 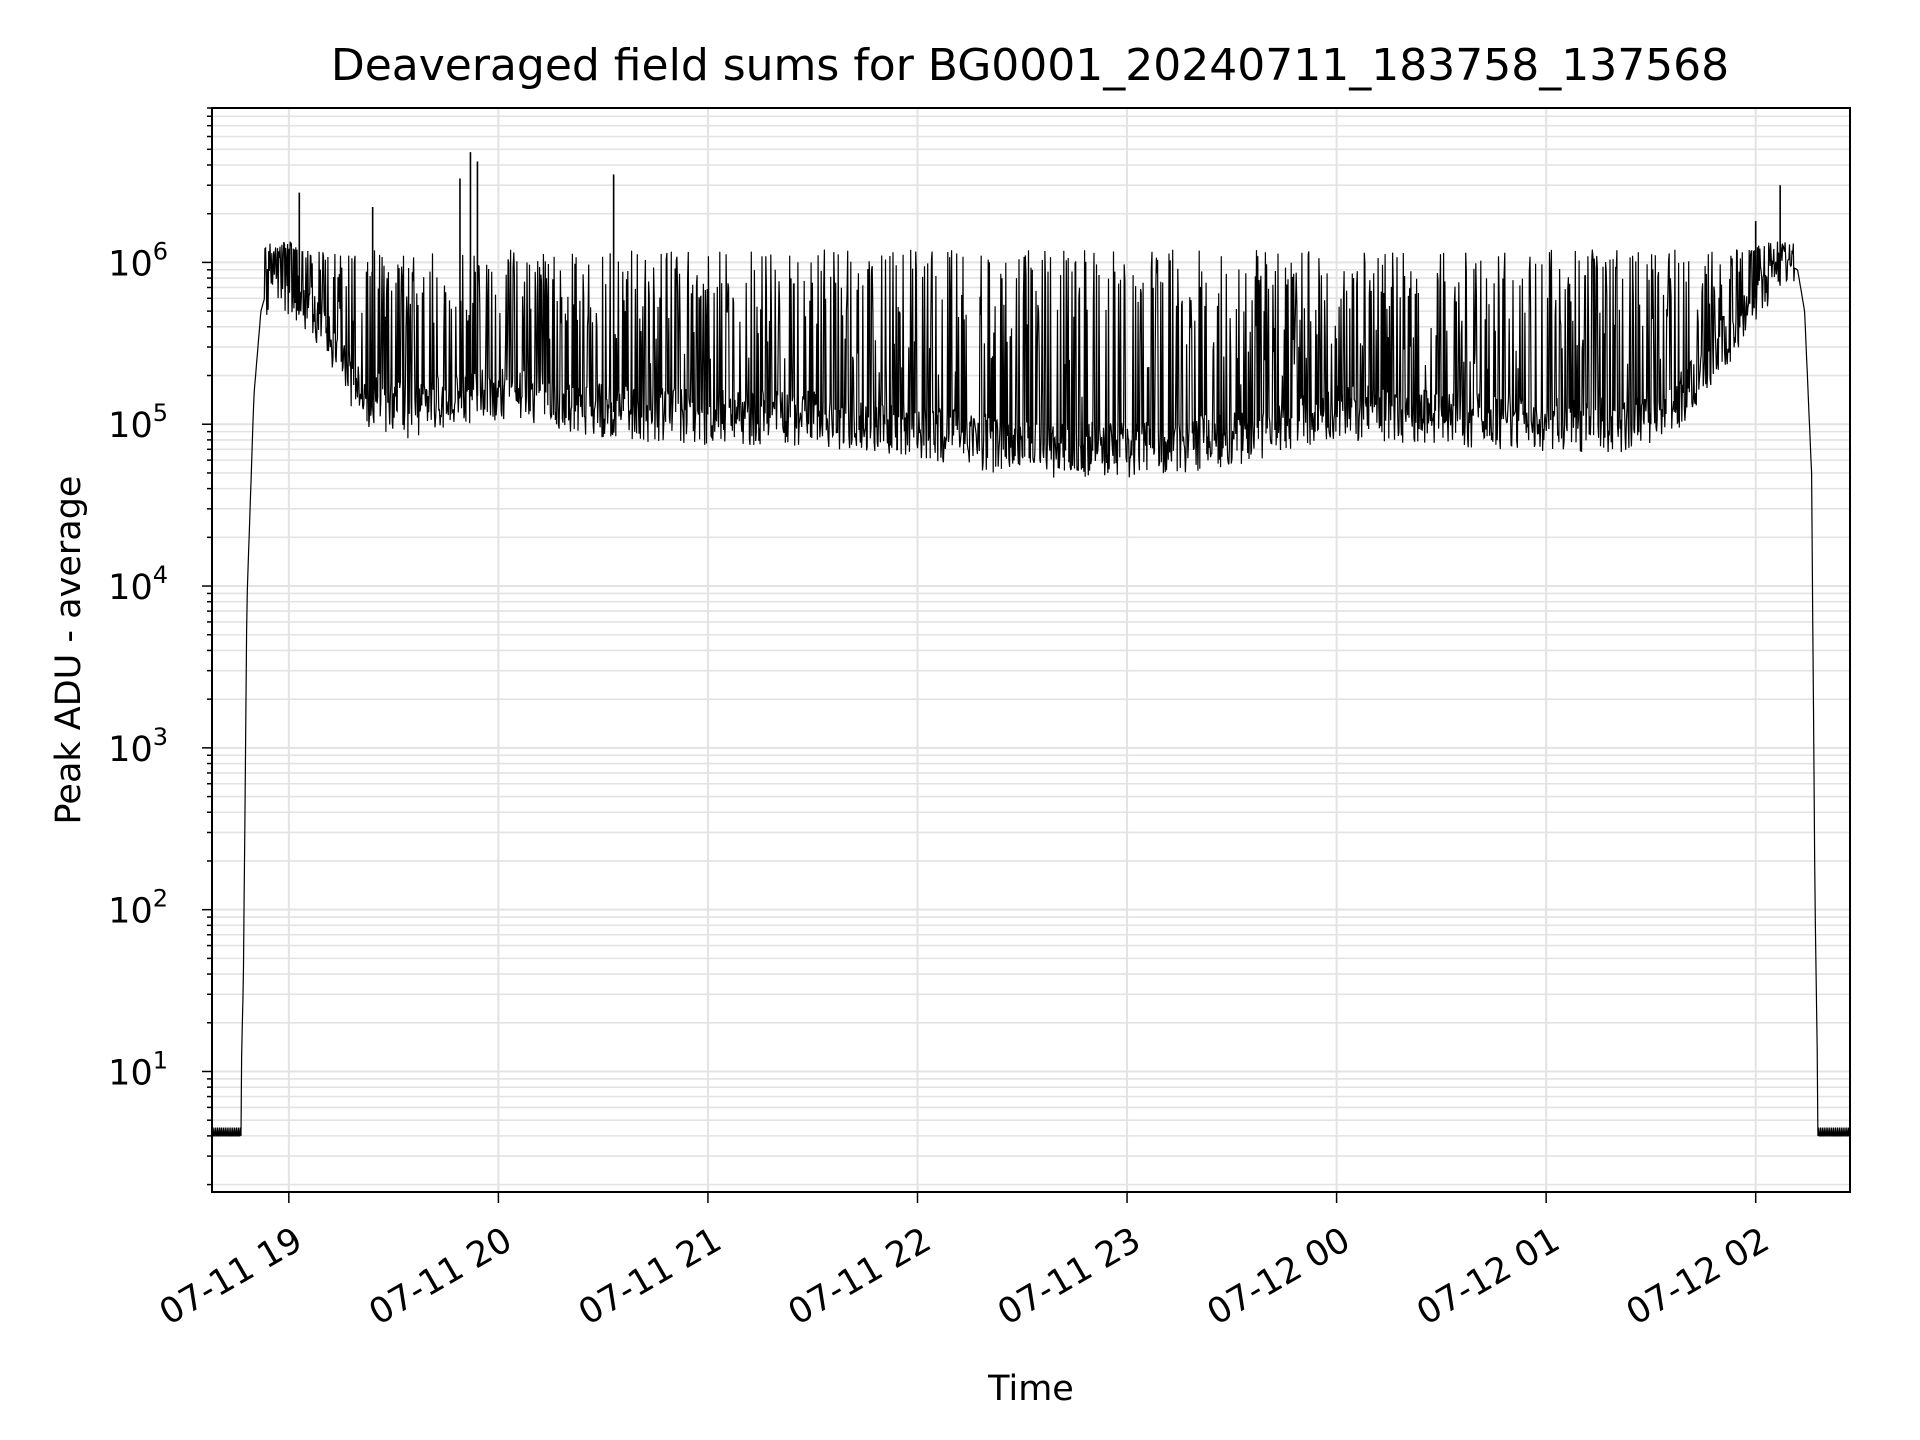 I want to click on y-tick-label: 10², so click(x=138, y=908).